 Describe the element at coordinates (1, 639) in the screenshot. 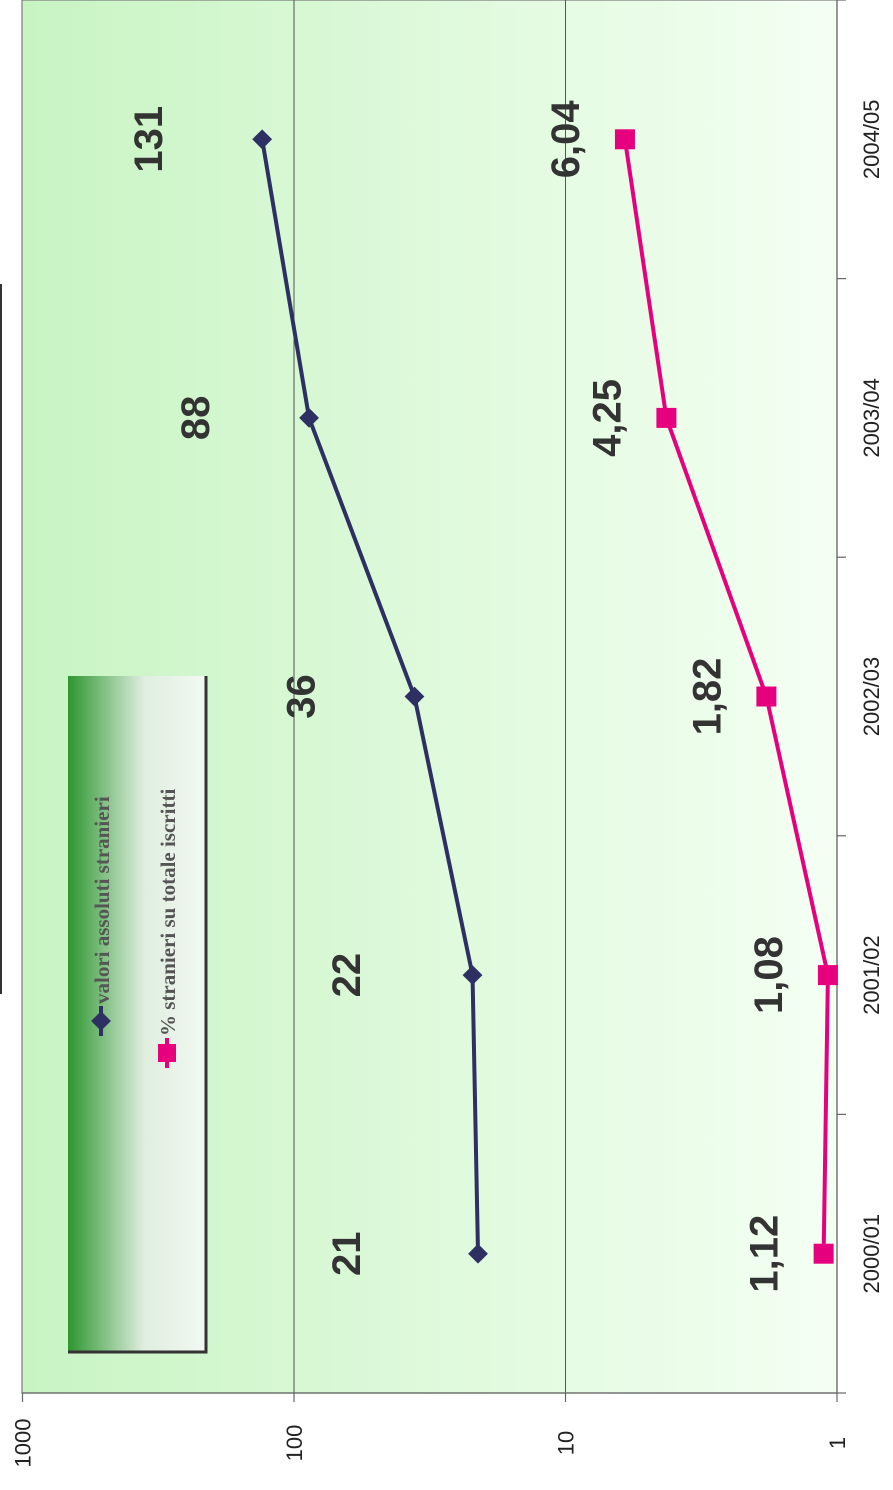

I see `title-bar` at that location.